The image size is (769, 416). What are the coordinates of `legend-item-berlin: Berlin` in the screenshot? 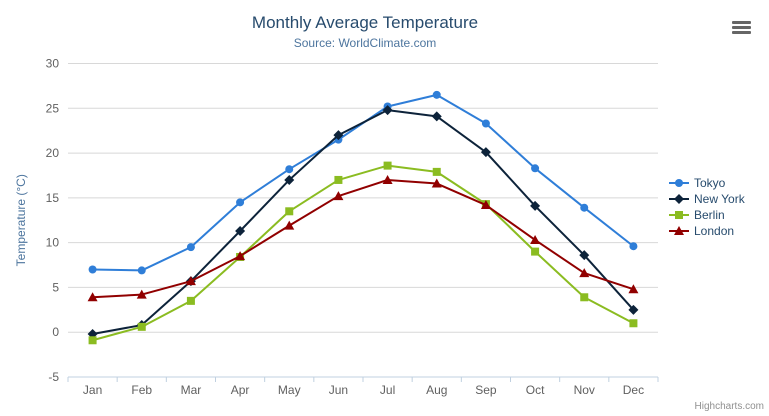 It's located at (707, 215).